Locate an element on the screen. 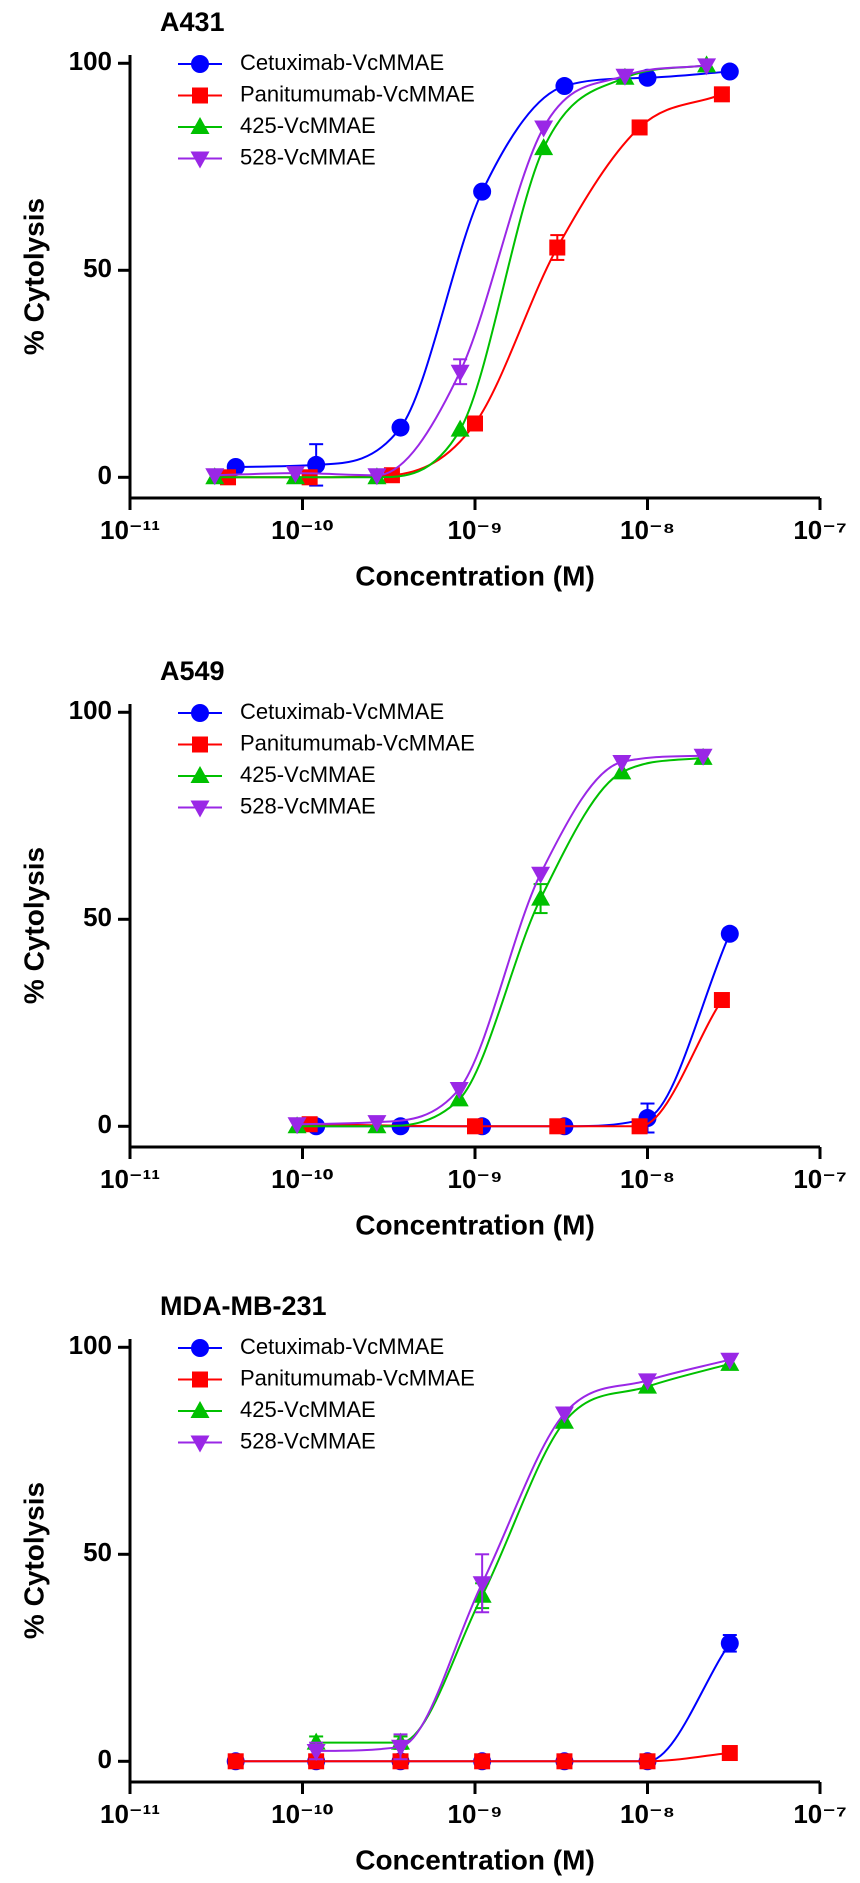 The height and width of the screenshot is (1883, 860). chart-title: MDA-MB-231 is located at coordinates (243, 1306).